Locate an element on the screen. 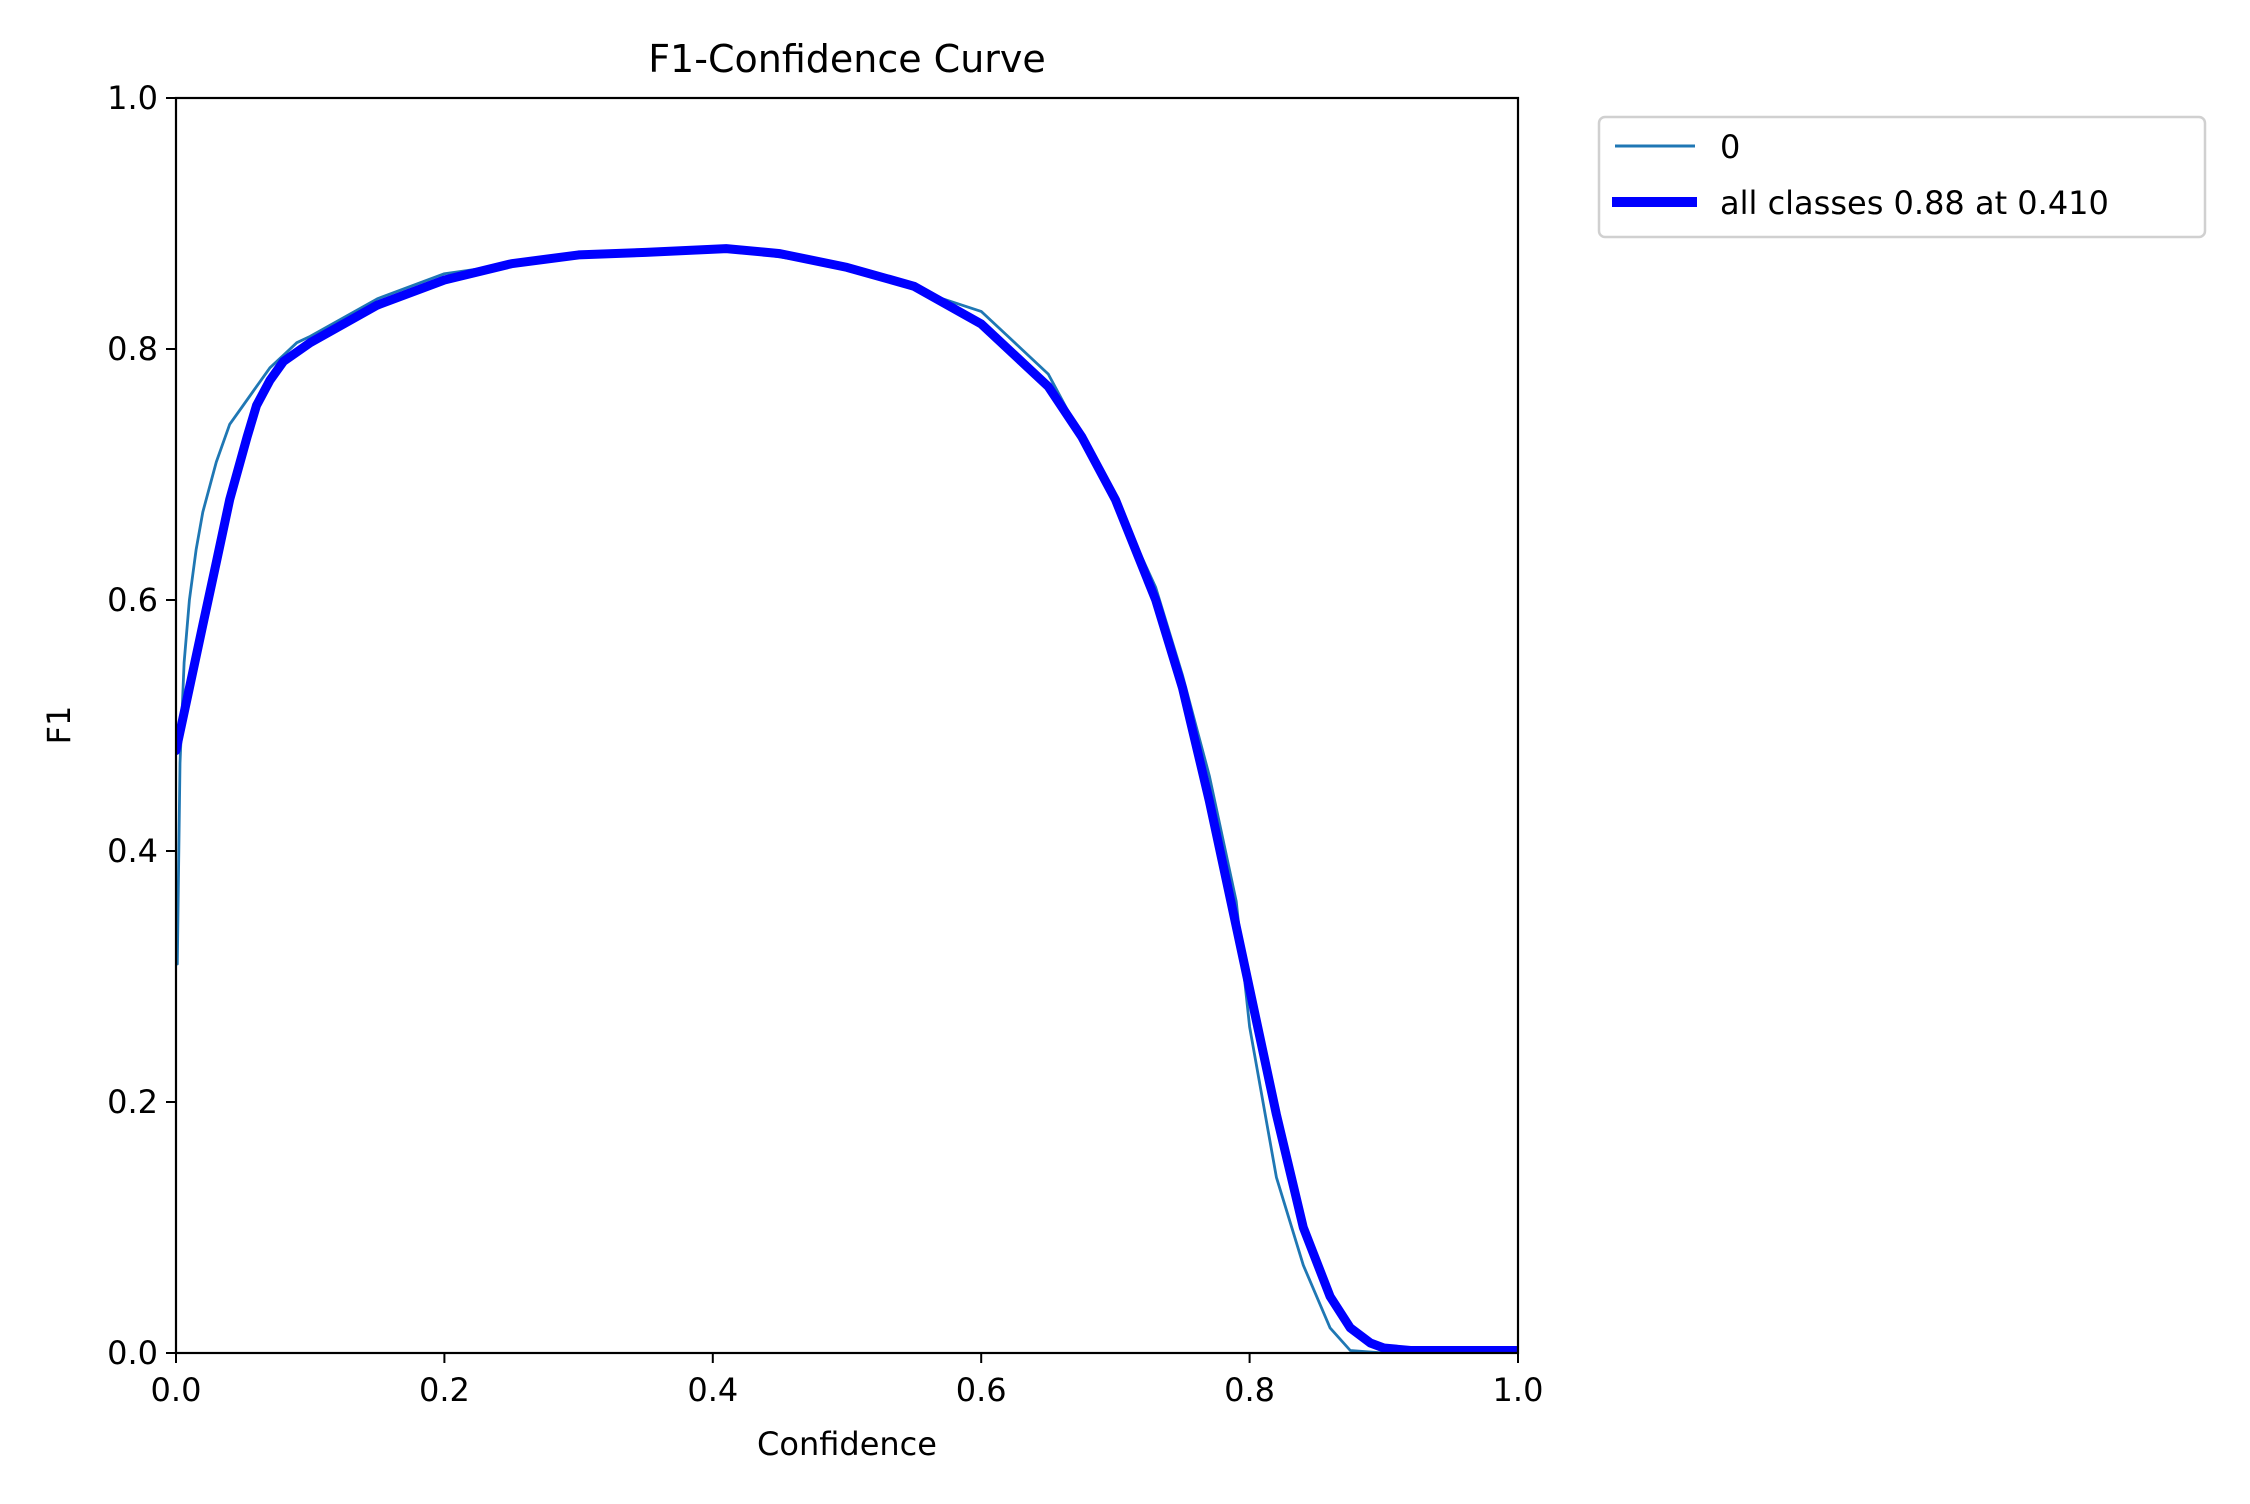 The width and height of the screenshot is (2250, 1504). legend: 0 all classes 0.88 at 0.410 is located at coordinates (1902, 177).